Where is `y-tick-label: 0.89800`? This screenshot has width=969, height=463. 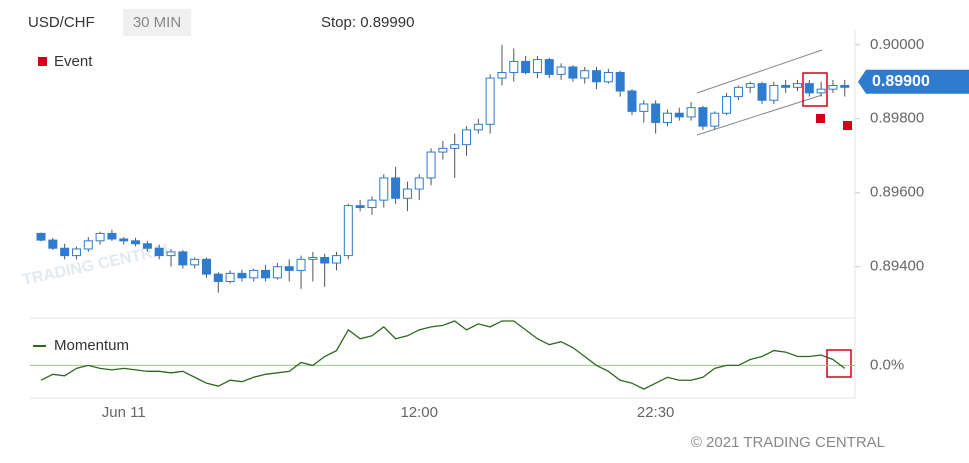
y-tick-label: 0.89800 is located at coordinates (897, 118).